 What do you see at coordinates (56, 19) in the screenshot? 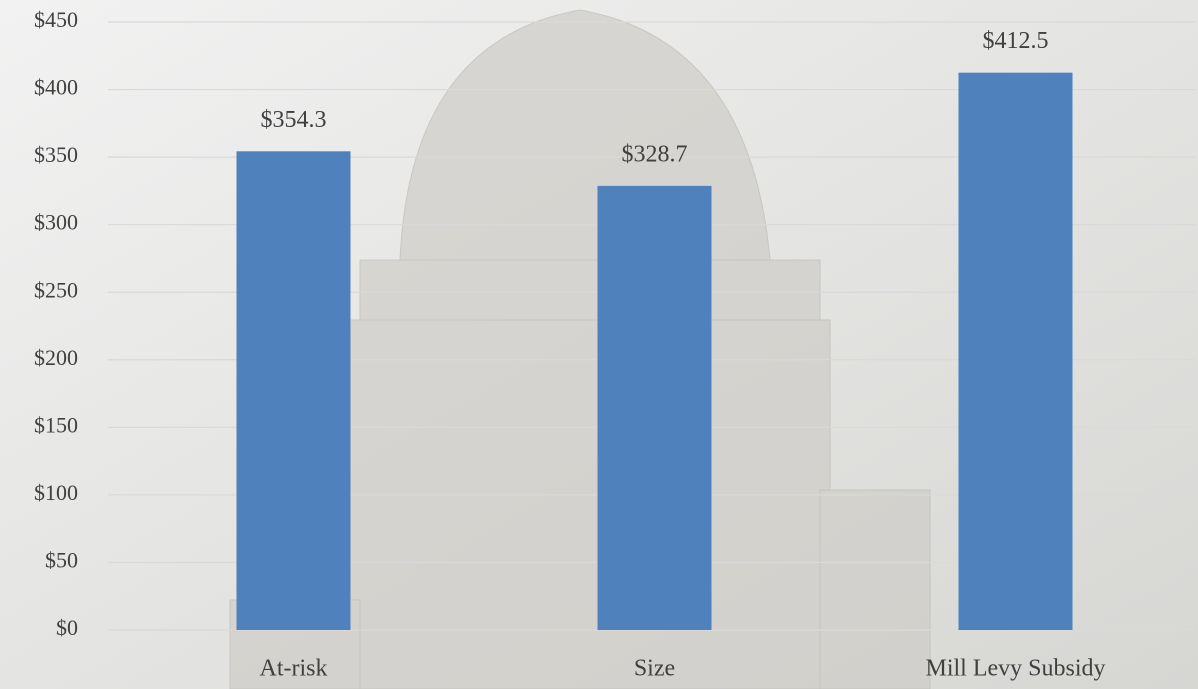
I see `y-tick-label: $450` at bounding box center [56, 19].